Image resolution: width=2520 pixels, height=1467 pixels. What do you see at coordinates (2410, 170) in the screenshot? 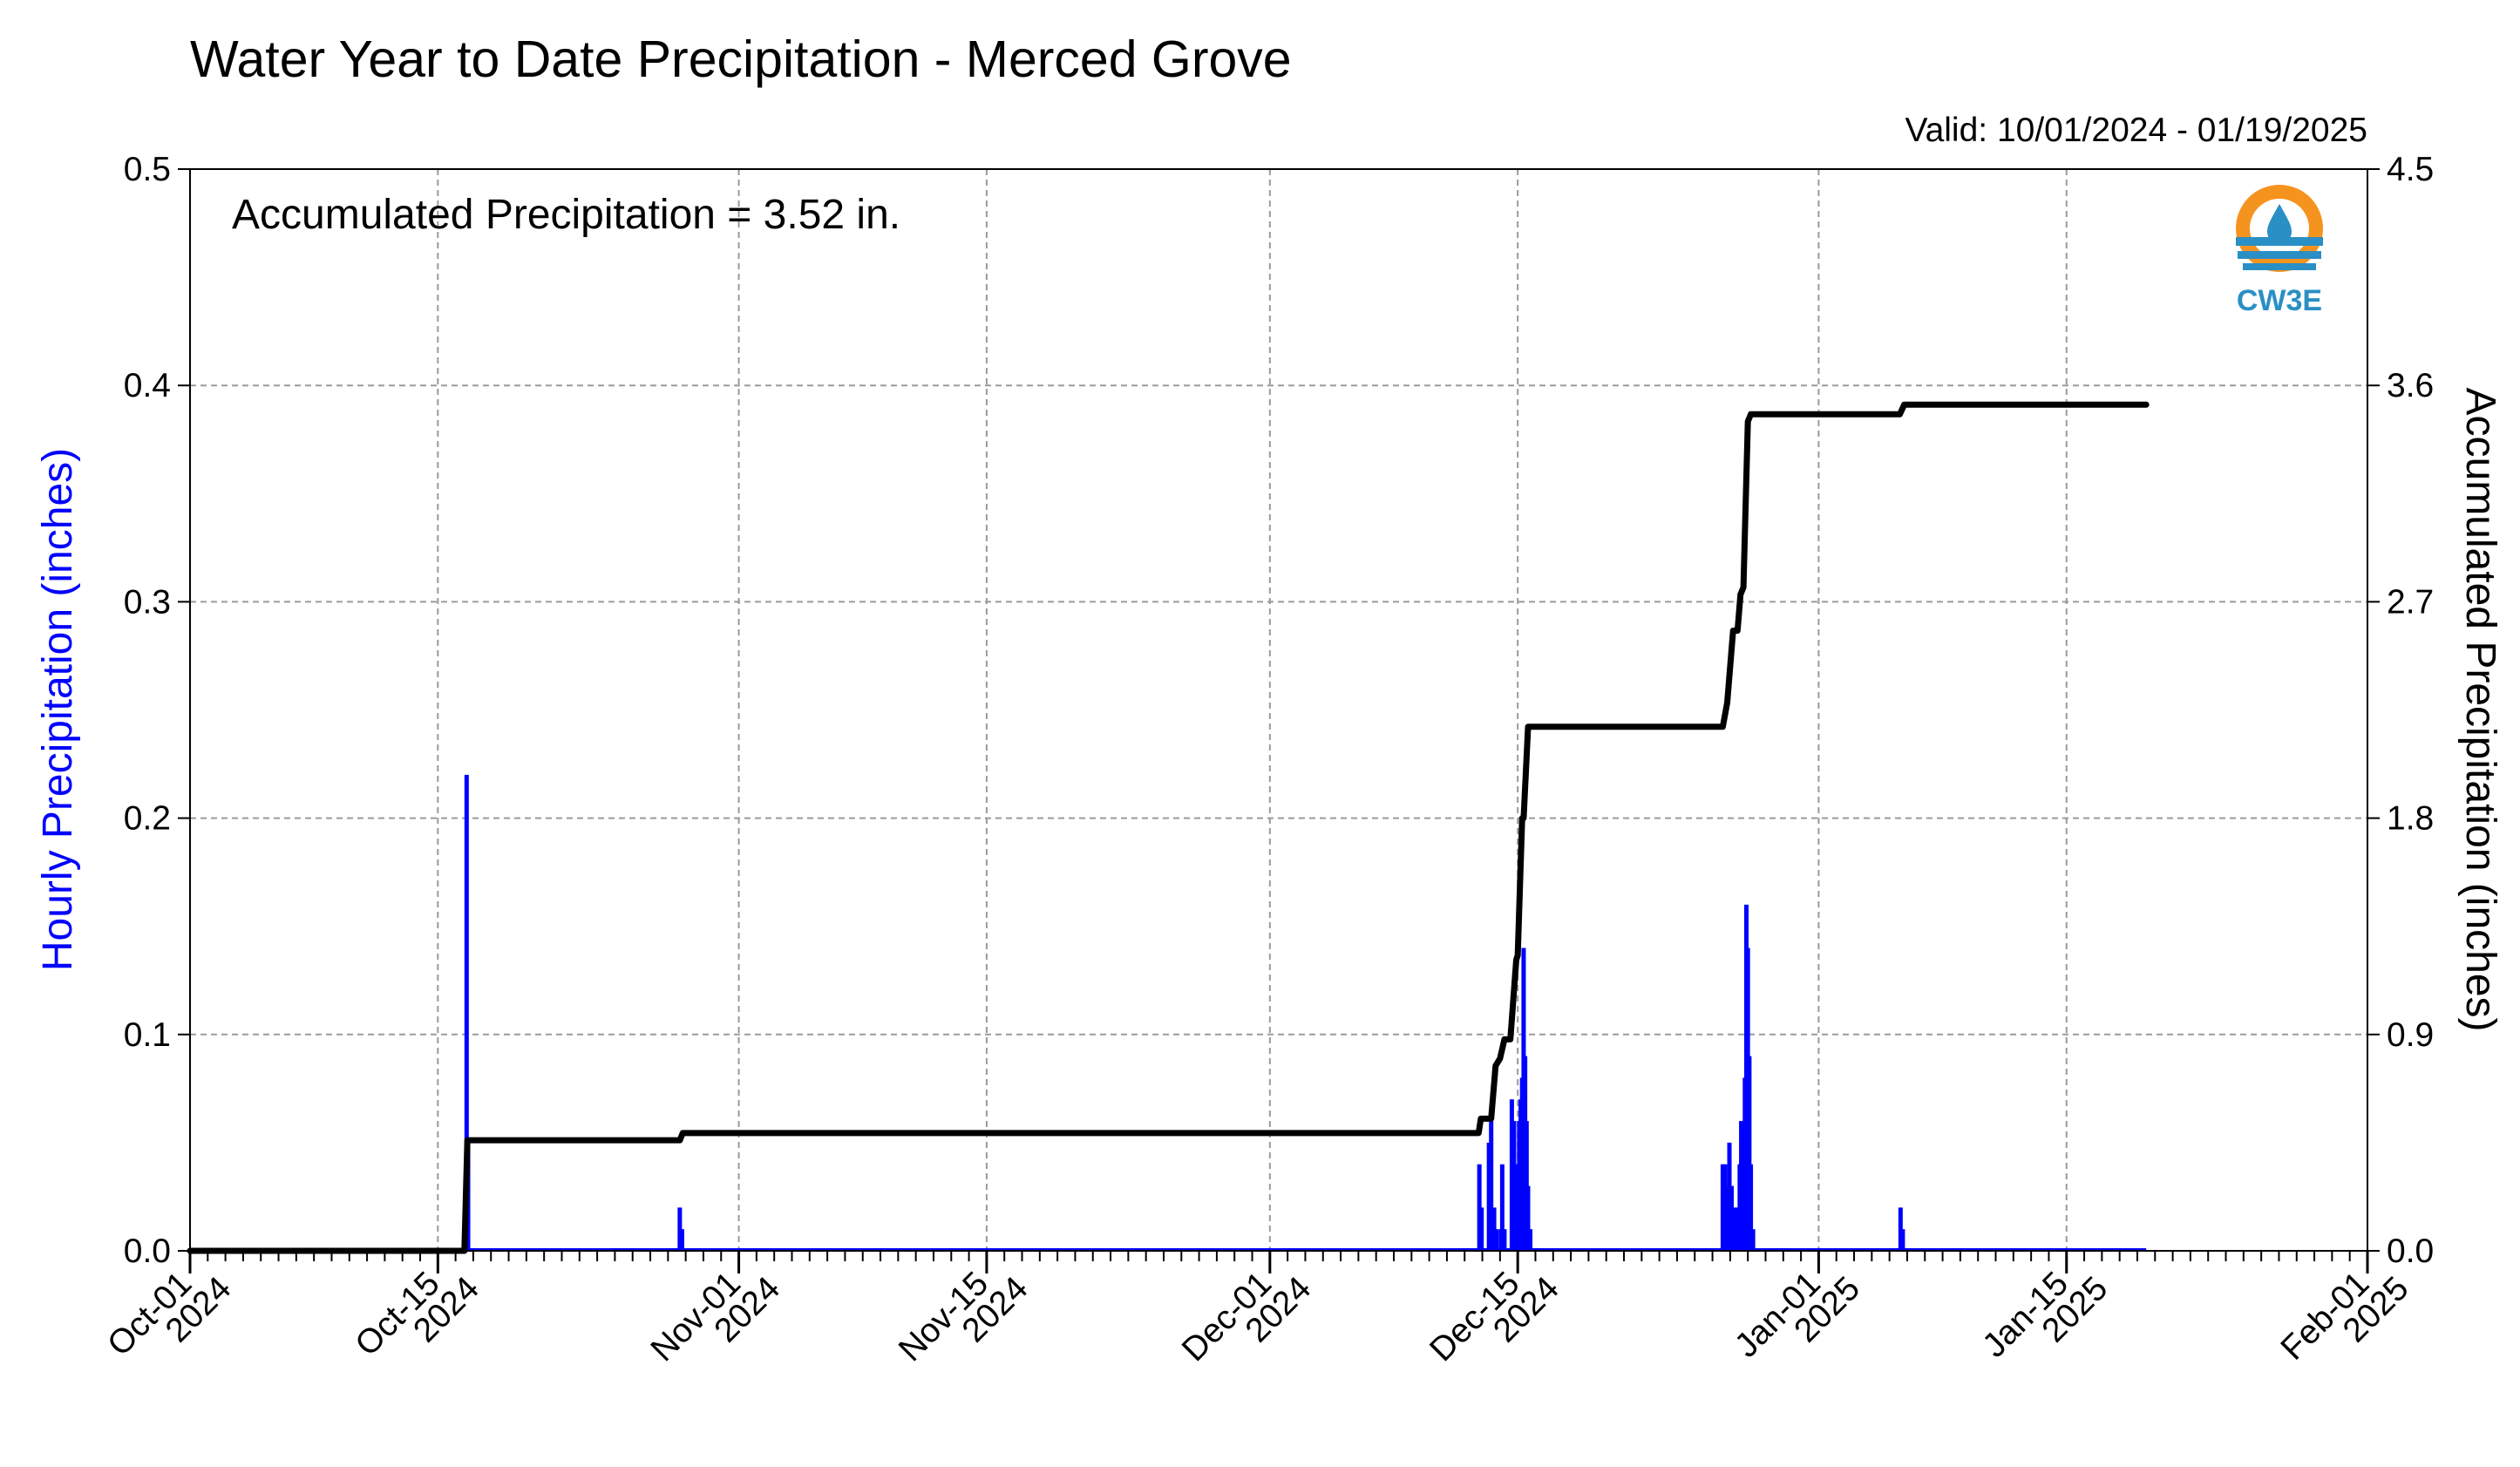
I see `y-right-tick-label: 4.5` at bounding box center [2410, 170].